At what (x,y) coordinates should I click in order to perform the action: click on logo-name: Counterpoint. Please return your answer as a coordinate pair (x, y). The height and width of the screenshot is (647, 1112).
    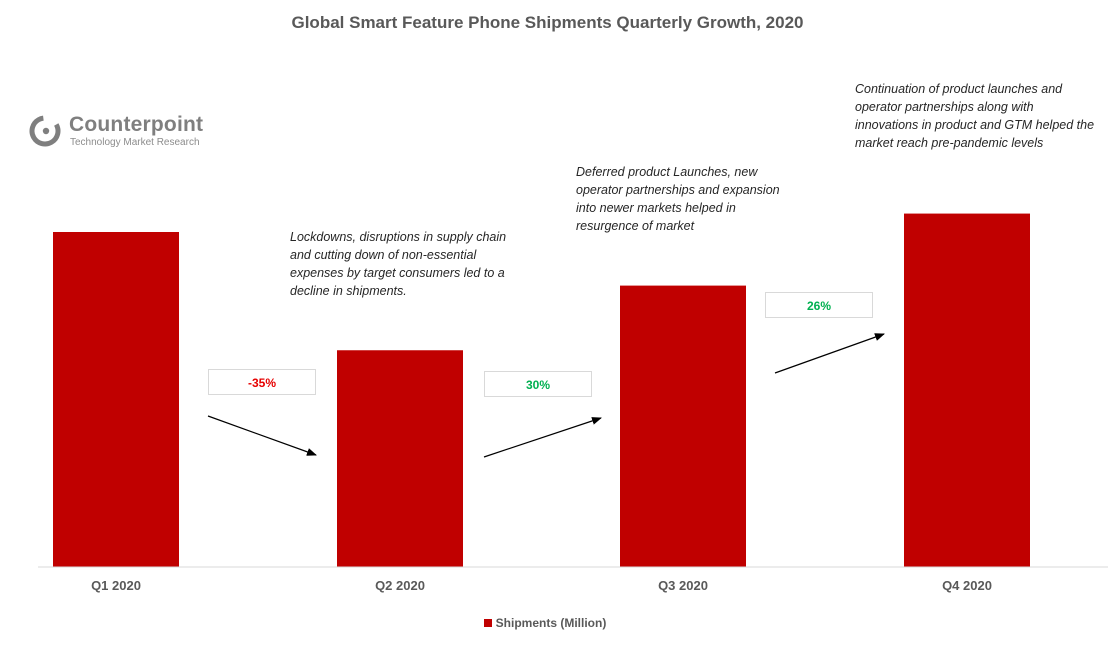
    Looking at the image, I should click on (136, 124).